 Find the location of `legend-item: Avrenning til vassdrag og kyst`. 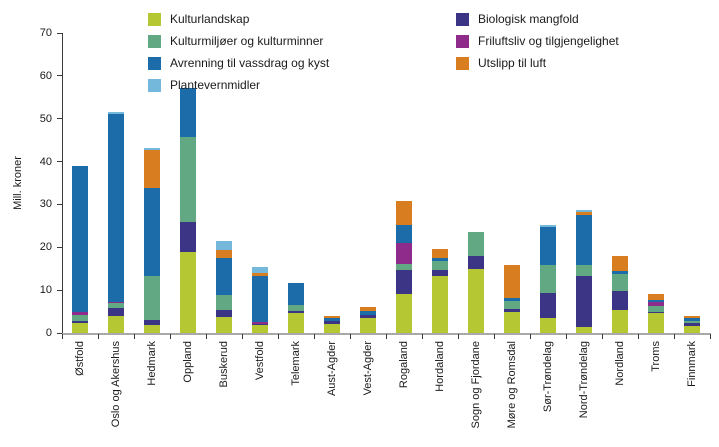

legend-item: Avrenning til vassdrag og kyst is located at coordinates (238, 63).